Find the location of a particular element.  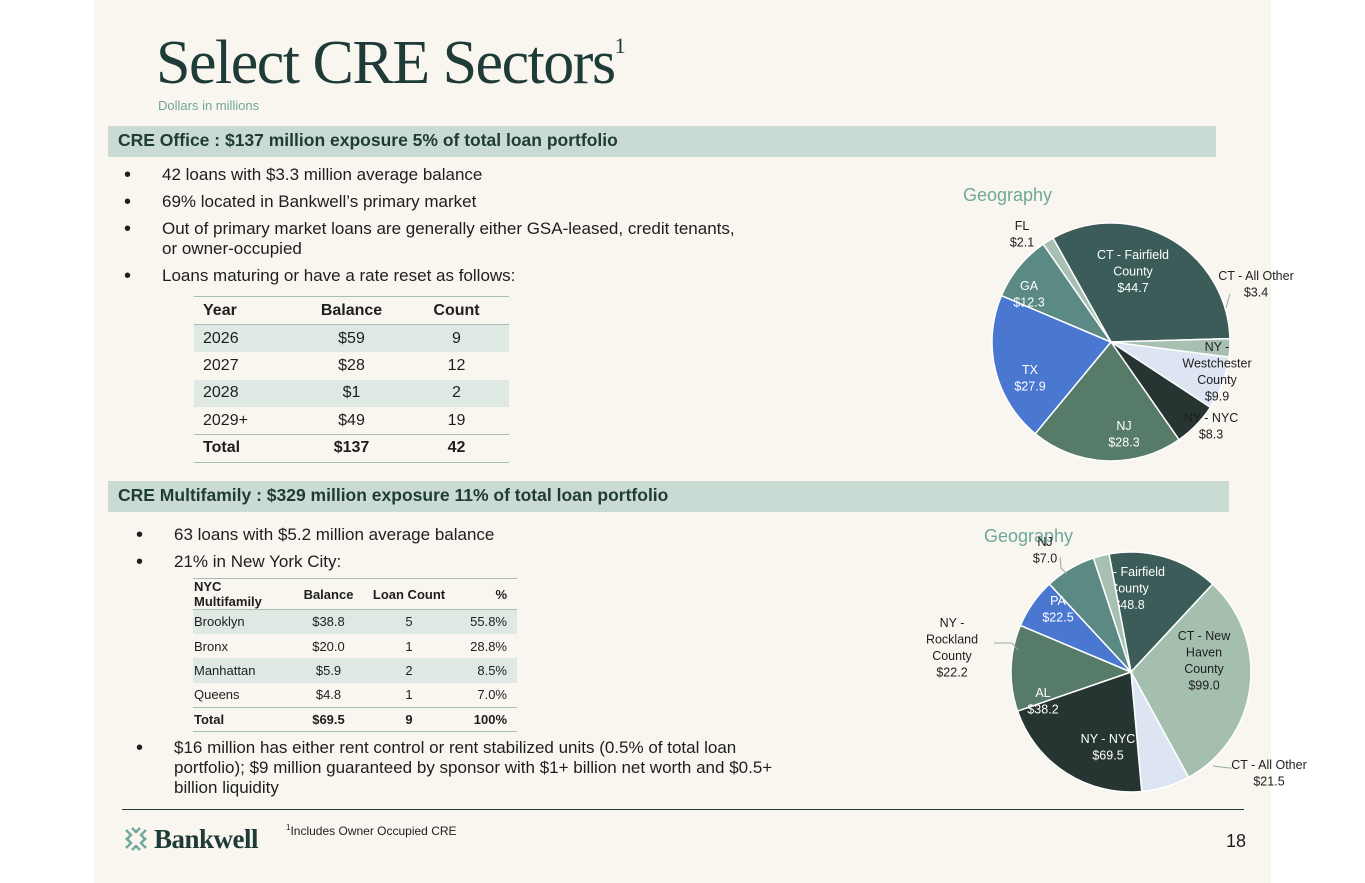

table-cell: $28 is located at coordinates (351, 365).